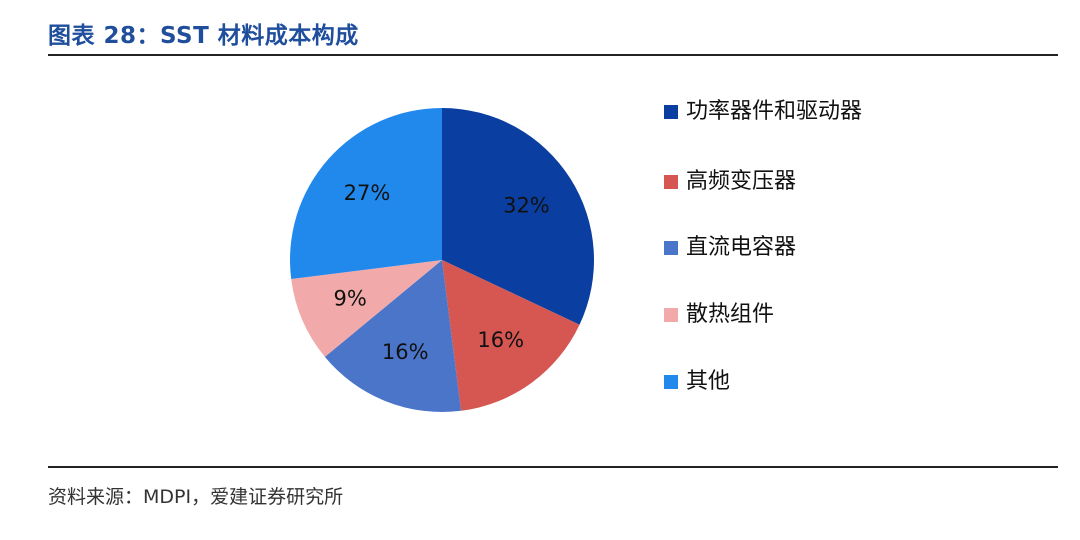 The width and height of the screenshot is (1080, 540). I want to click on slice-label-transformer: 16%, so click(500, 340).